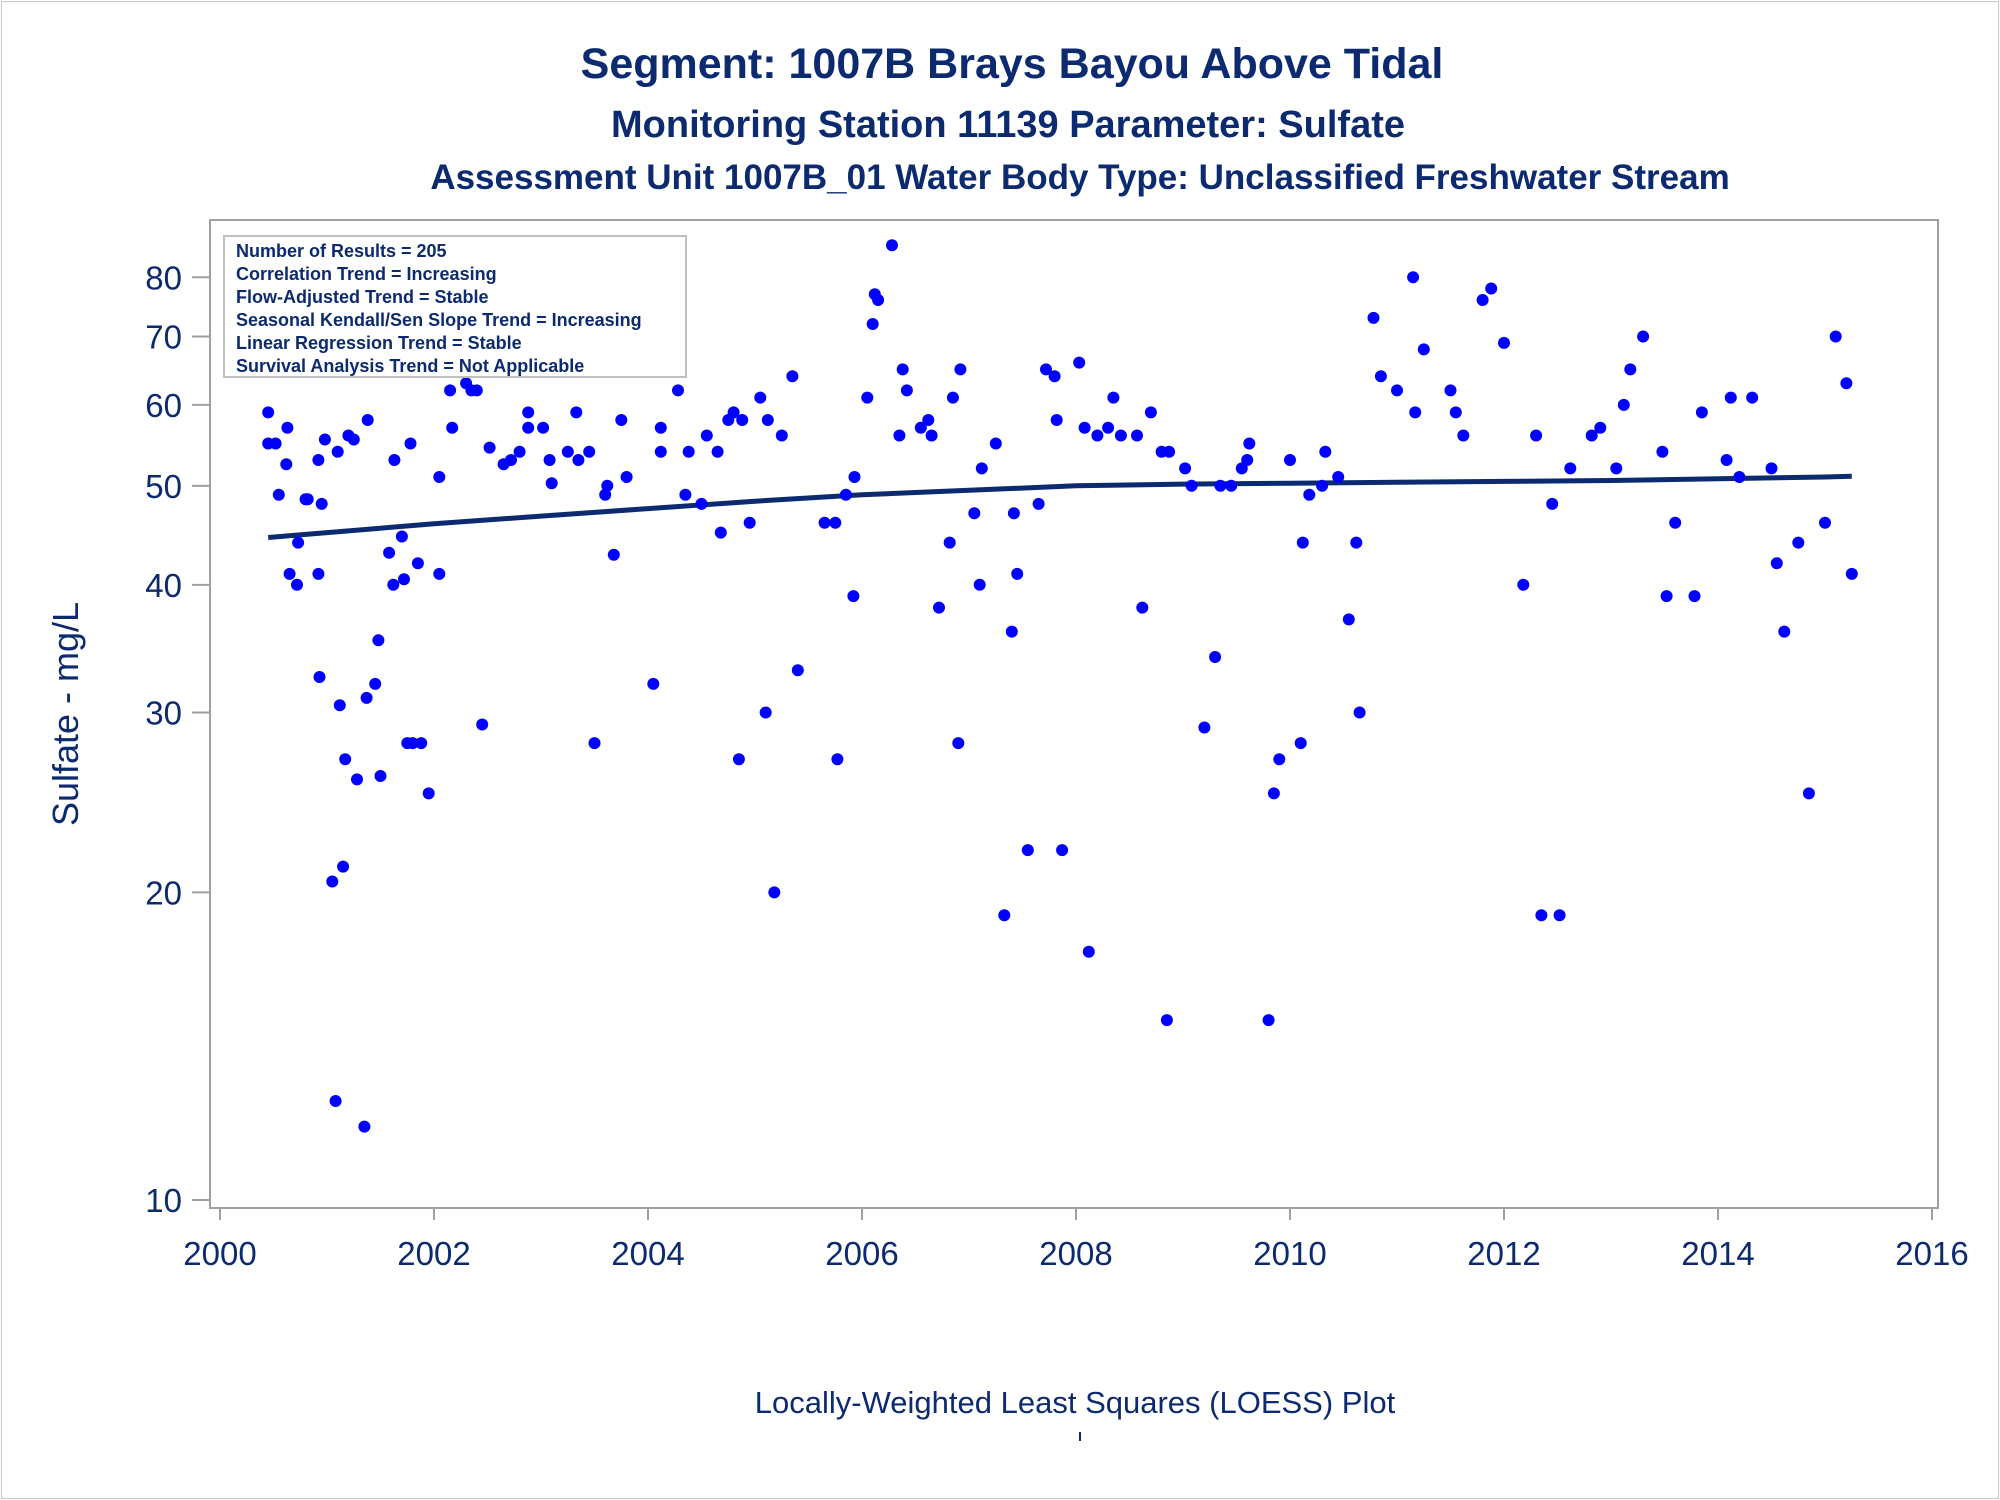  Describe the element at coordinates (362, 297) in the screenshot. I see `legend-entry: Flow-Adjusted Trend = Stable` at that location.